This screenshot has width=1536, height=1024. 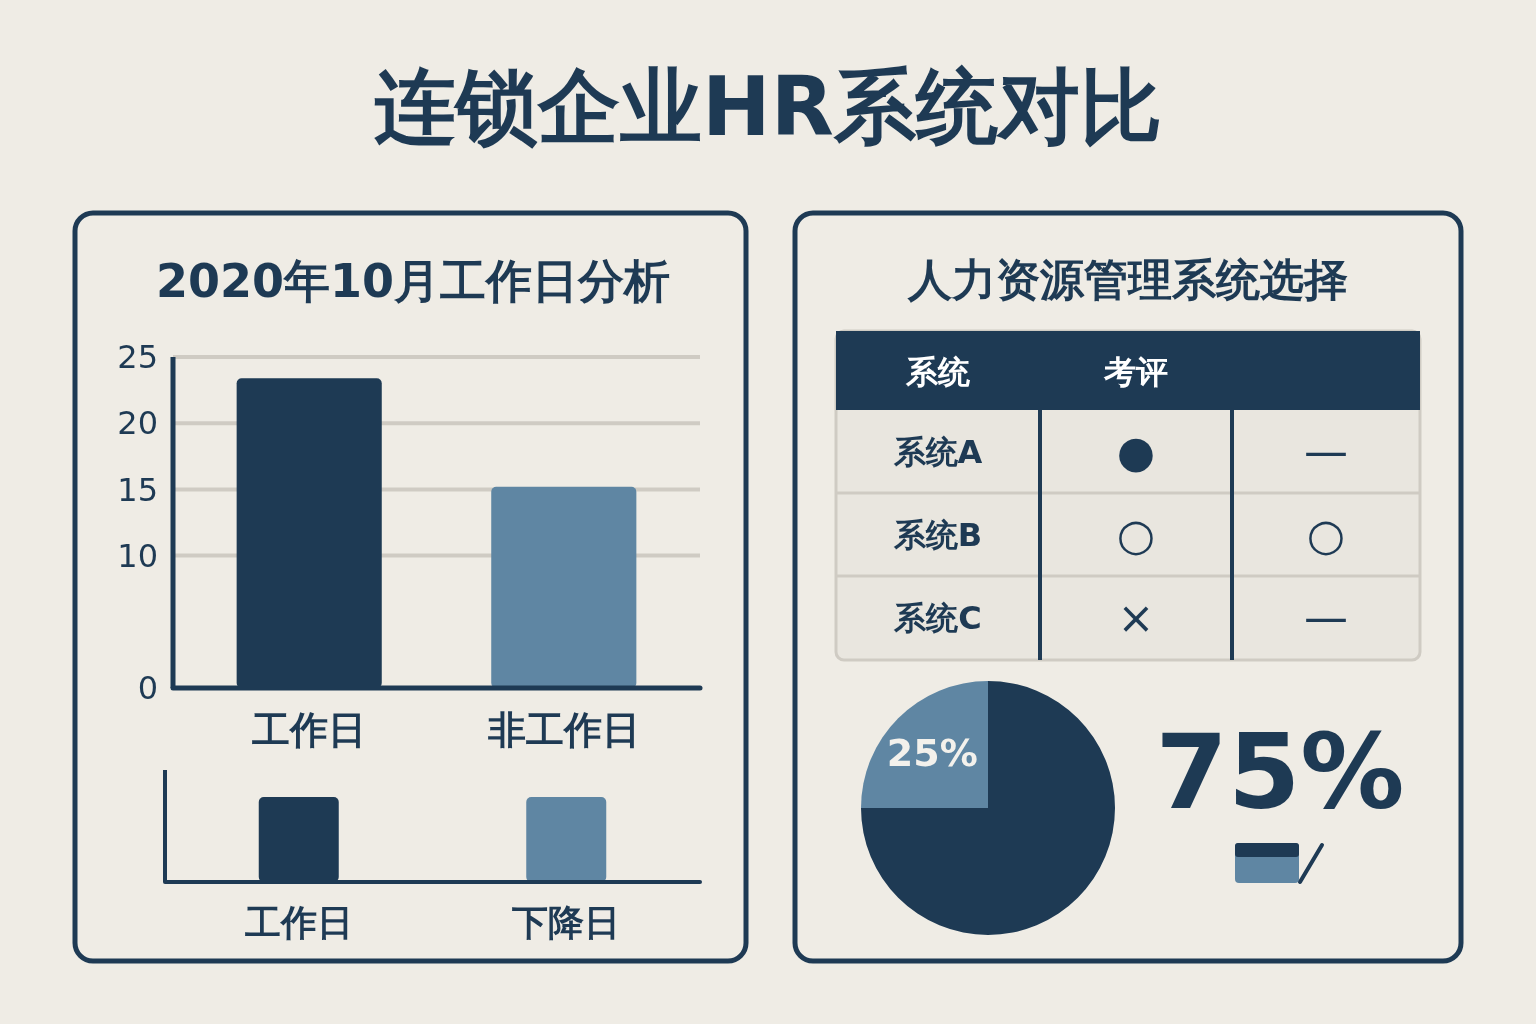 I want to click on category-label: 系统C, so click(x=938, y=618).